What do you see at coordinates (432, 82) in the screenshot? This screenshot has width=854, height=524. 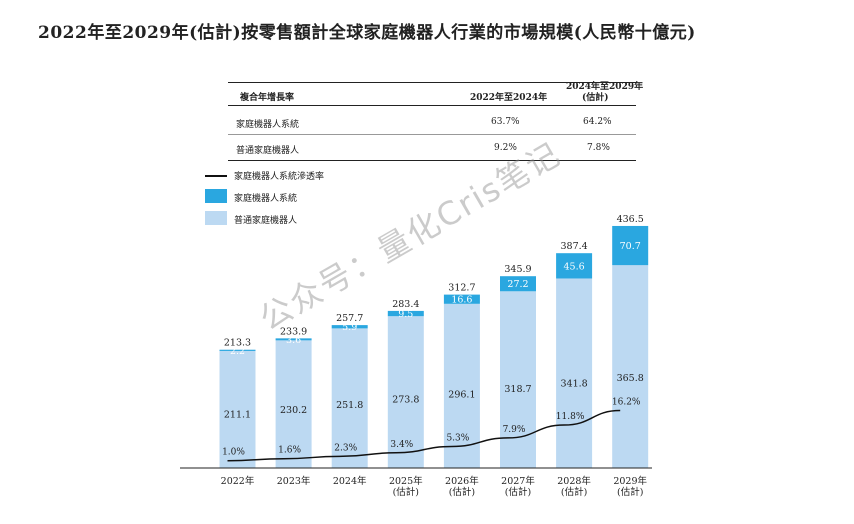 I see `table-top-rule` at bounding box center [432, 82].